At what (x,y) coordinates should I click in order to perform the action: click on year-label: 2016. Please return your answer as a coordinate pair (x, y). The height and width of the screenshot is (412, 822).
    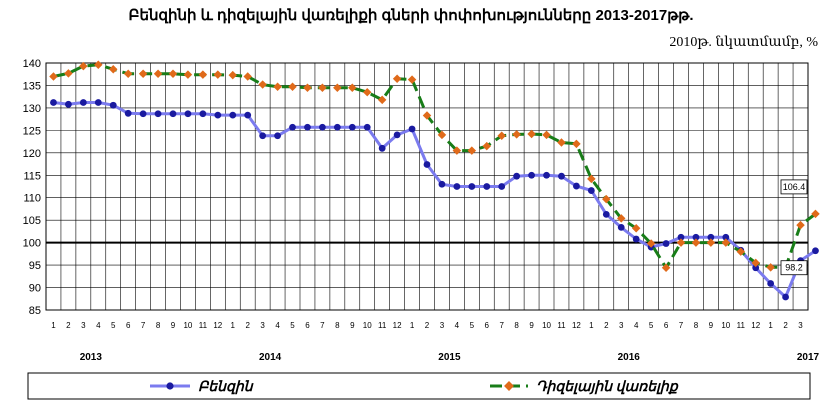
    Looking at the image, I should click on (629, 357).